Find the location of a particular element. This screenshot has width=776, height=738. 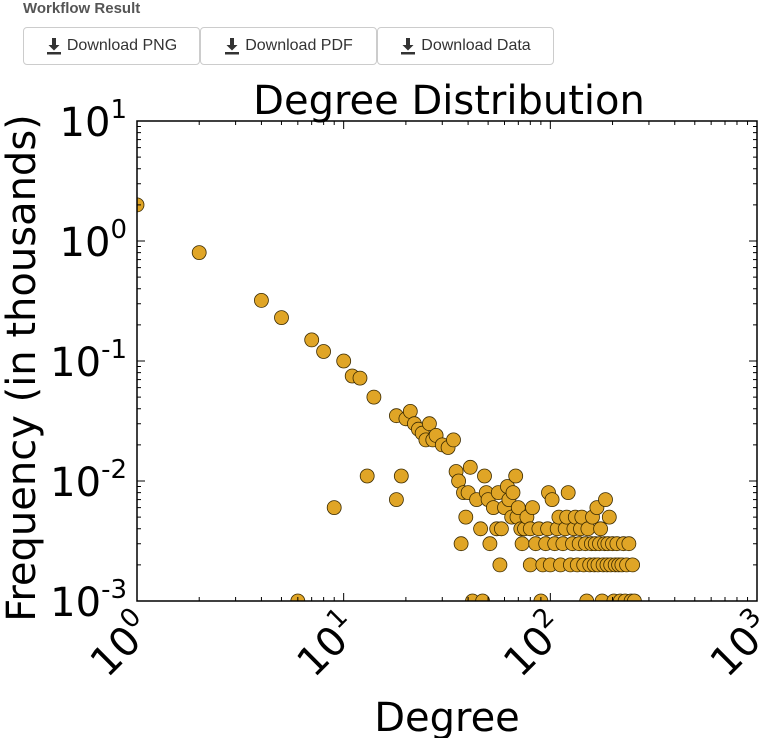

chart-title: Degree Distribution is located at coordinates (449, 101).